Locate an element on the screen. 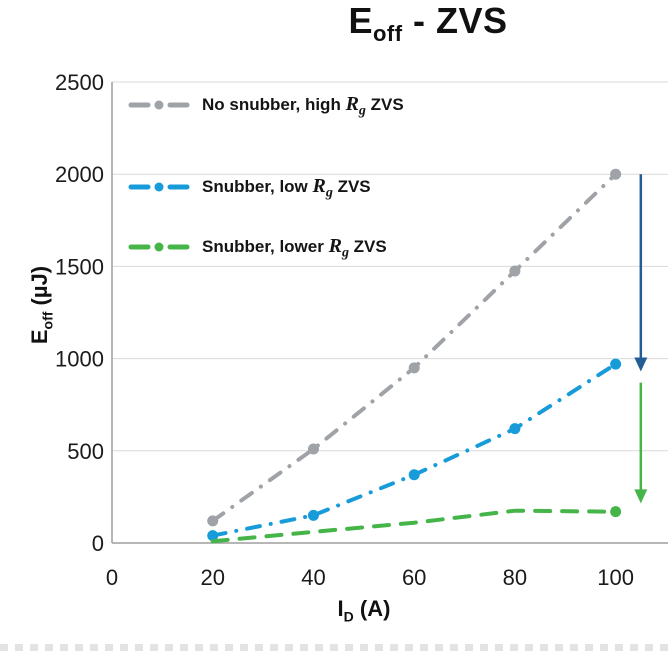  x-axis-label-rest: (A) is located at coordinates (372, 608).